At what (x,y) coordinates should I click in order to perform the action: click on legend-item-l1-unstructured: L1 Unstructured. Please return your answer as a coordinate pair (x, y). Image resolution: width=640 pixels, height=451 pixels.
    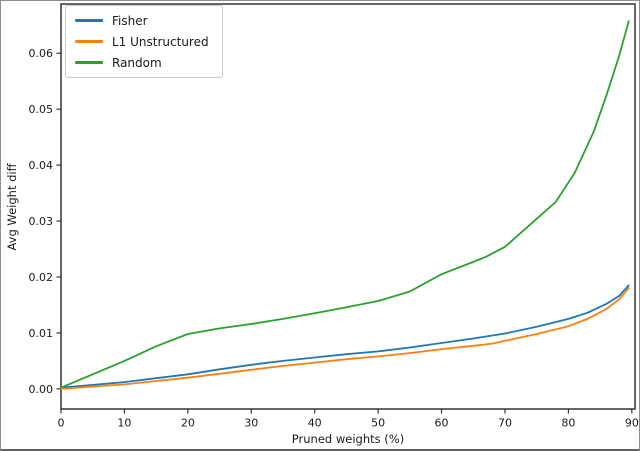
    Looking at the image, I should click on (142, 41).